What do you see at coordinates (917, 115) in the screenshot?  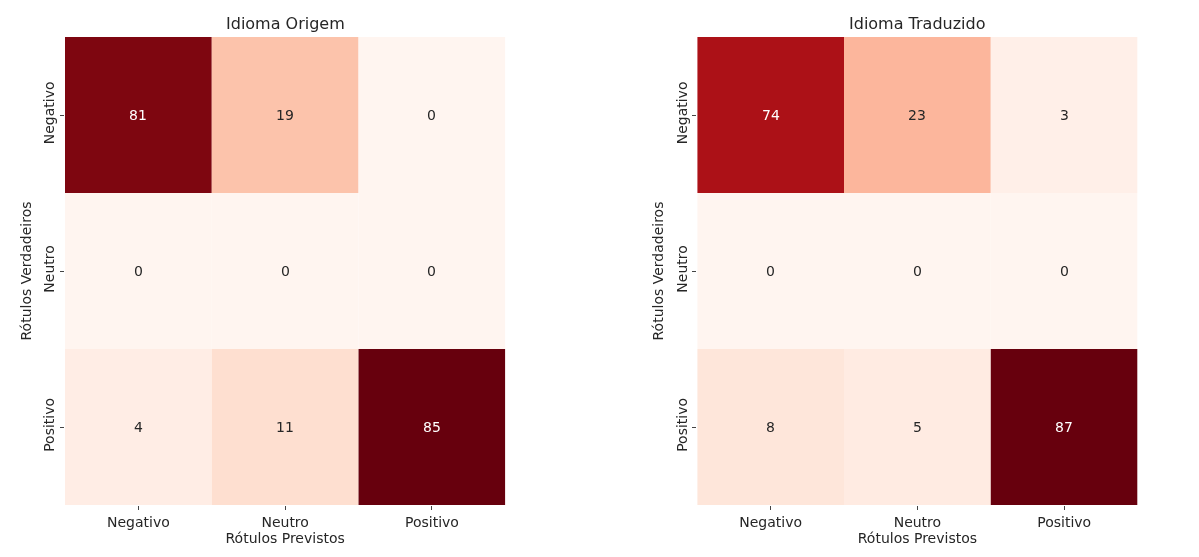 I see `data-label: 23` at bounding box center [917, 115].